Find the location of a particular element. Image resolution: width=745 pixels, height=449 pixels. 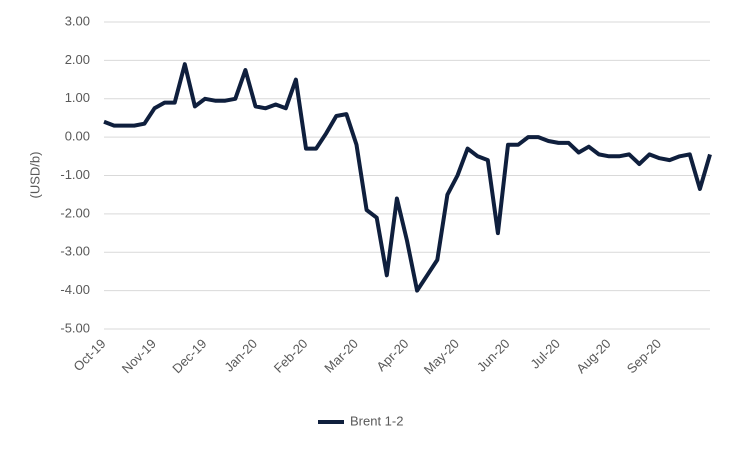

x-tick-label: Aug-20 is located at coordinates (593, 356).